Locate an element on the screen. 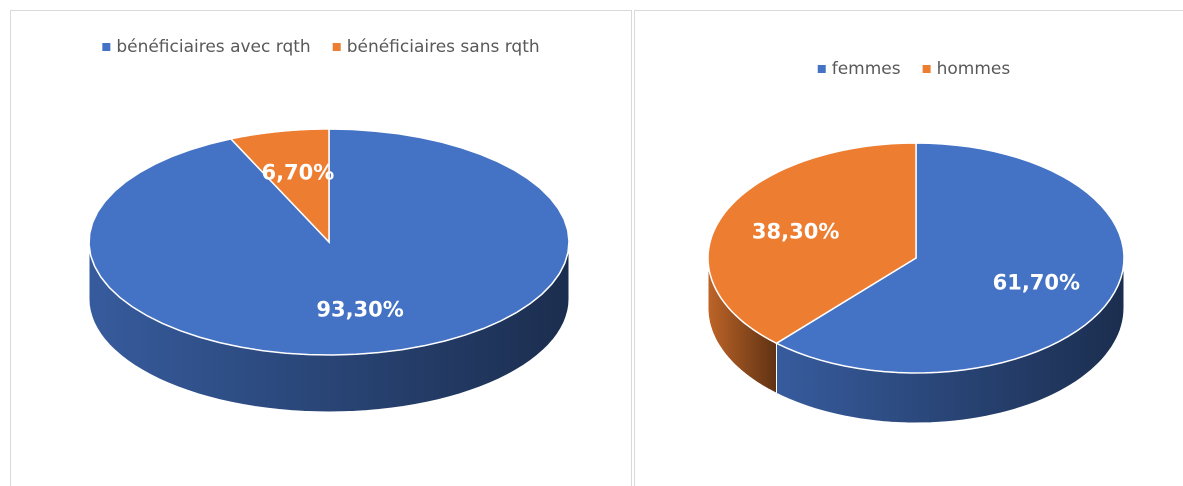 Image resolution: width=1183 pixels, height=486 pixels. legend-label: hommes is located at coordinates (974, 69).